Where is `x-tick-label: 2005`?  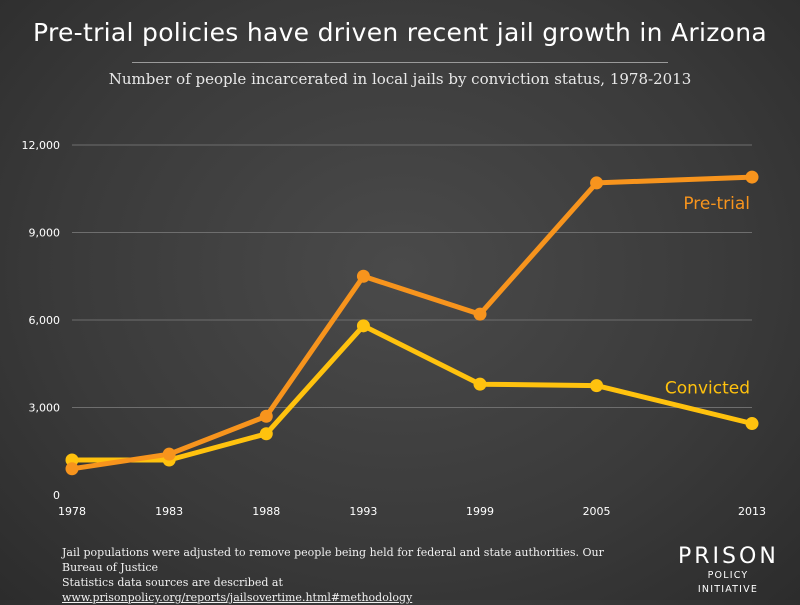 x-tick-label: 2005 is located at coordinates (597, 511).